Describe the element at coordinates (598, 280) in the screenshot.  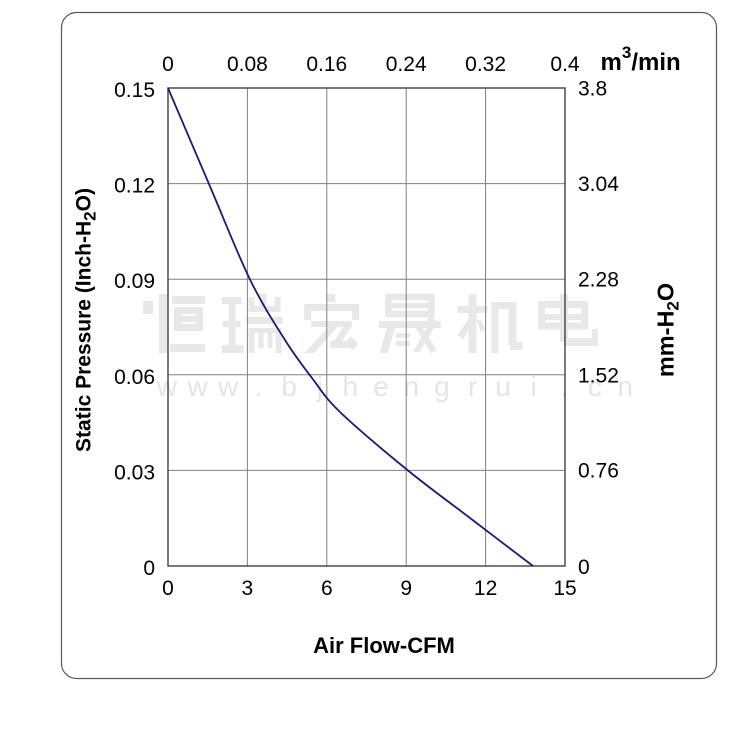
I see `svg-text: 2.28` at that location.